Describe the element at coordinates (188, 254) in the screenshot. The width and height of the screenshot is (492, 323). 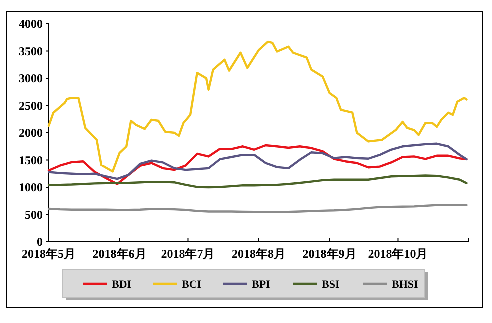
I see `x-tick-label: 2018年7月` at that location.